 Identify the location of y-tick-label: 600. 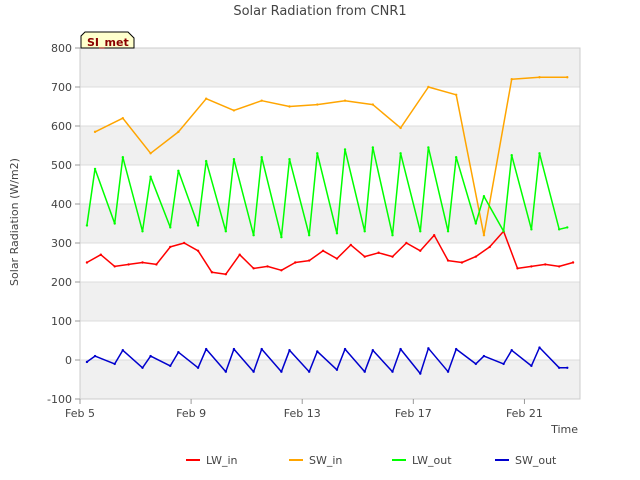
(61, 126).